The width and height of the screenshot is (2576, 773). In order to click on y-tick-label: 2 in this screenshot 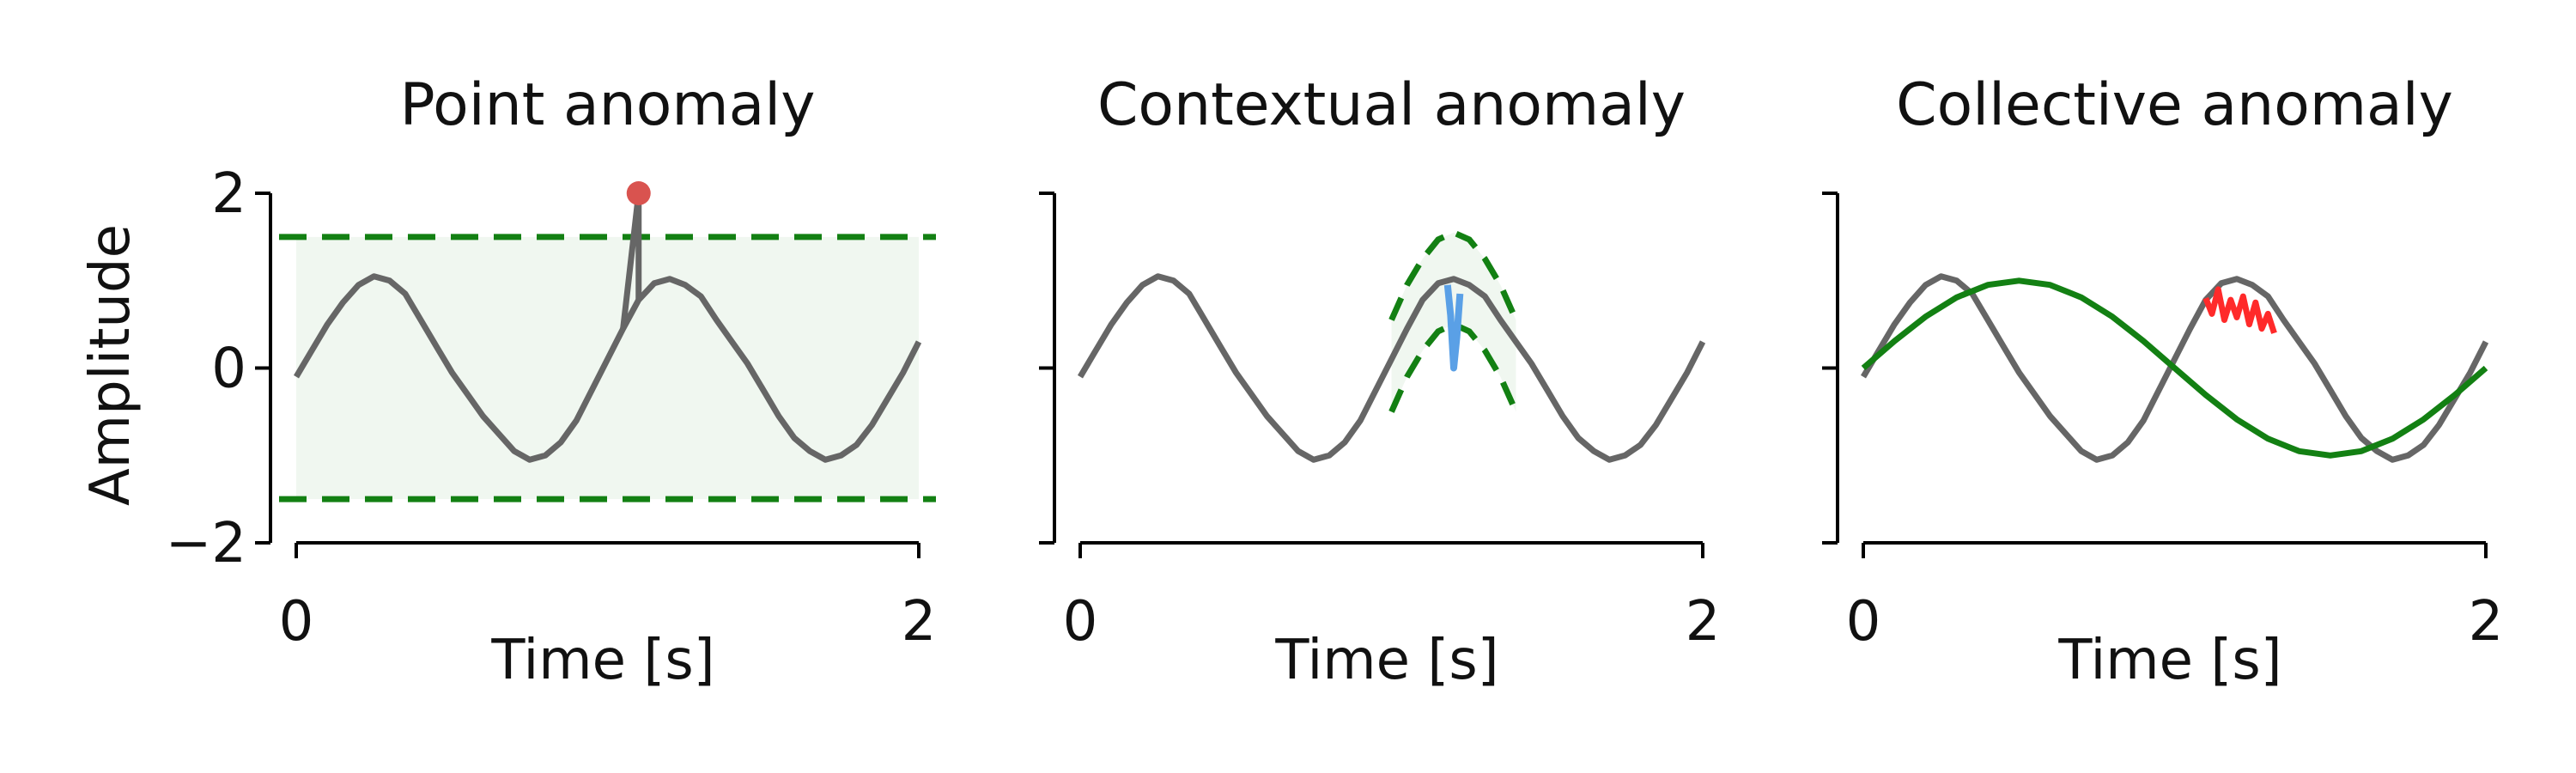, I will do `click(229, 194)`.